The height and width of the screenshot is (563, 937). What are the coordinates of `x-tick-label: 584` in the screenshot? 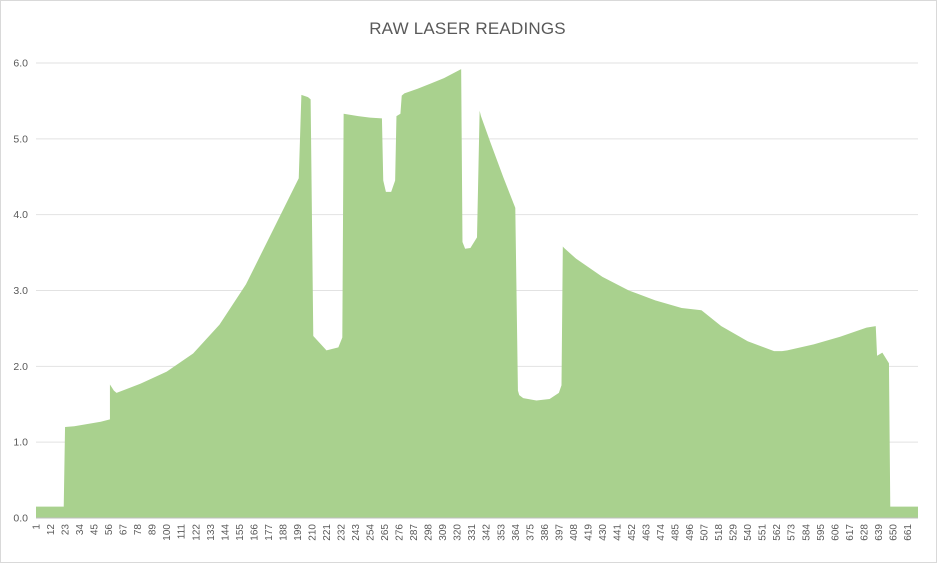 It's located at (806, 532).